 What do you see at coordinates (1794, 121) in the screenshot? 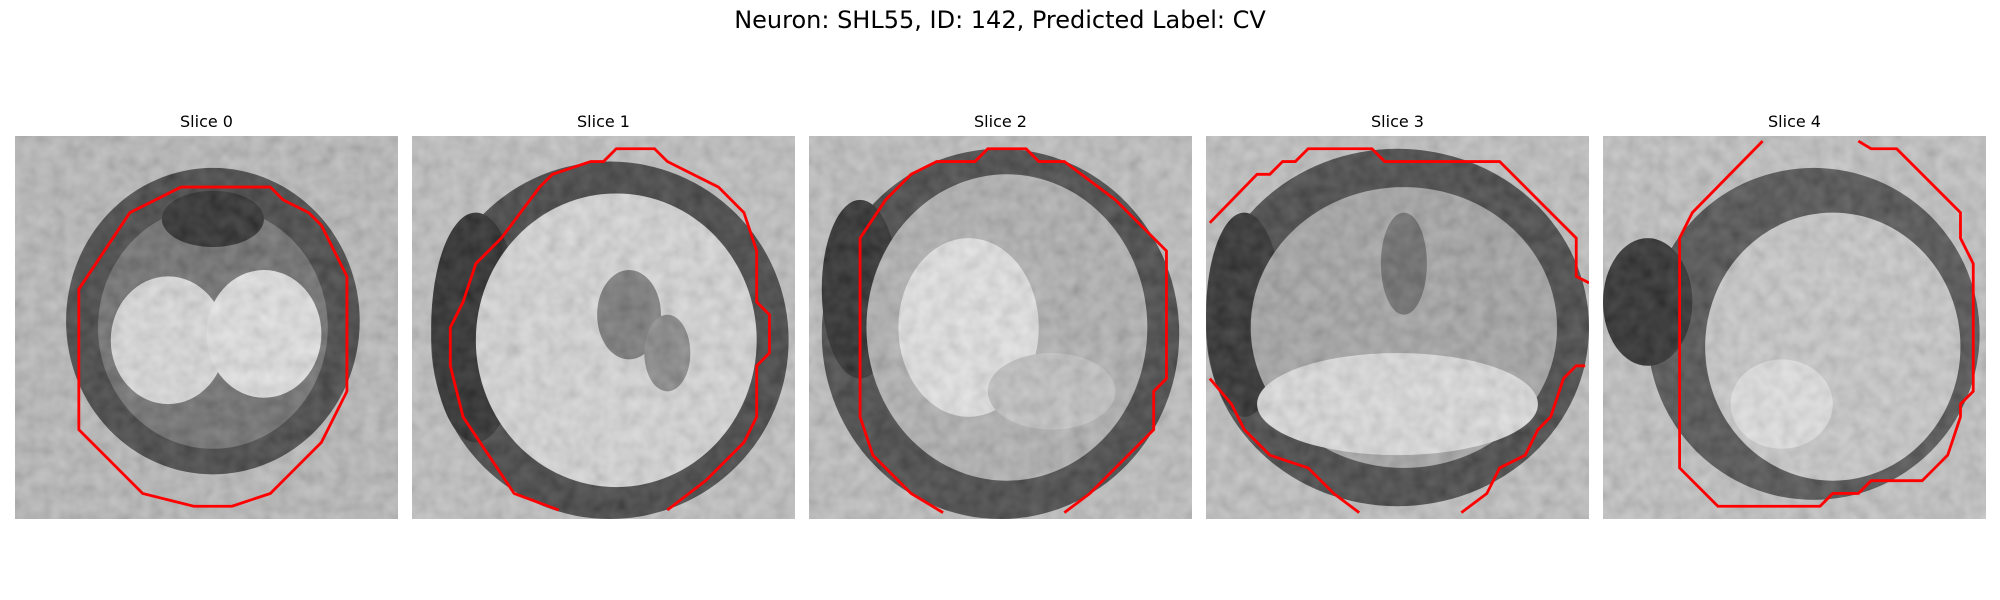
I see `slice-title-4: Slice 4` at bounding box center [1794, 121].